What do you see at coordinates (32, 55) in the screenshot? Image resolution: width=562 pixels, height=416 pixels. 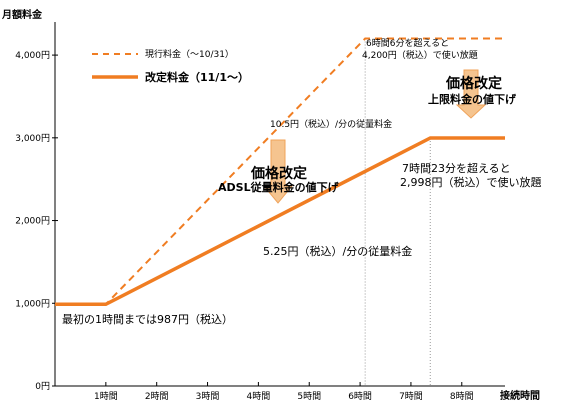 I see `y-tick-label: 4,000円` at bounding box center [32, 55].